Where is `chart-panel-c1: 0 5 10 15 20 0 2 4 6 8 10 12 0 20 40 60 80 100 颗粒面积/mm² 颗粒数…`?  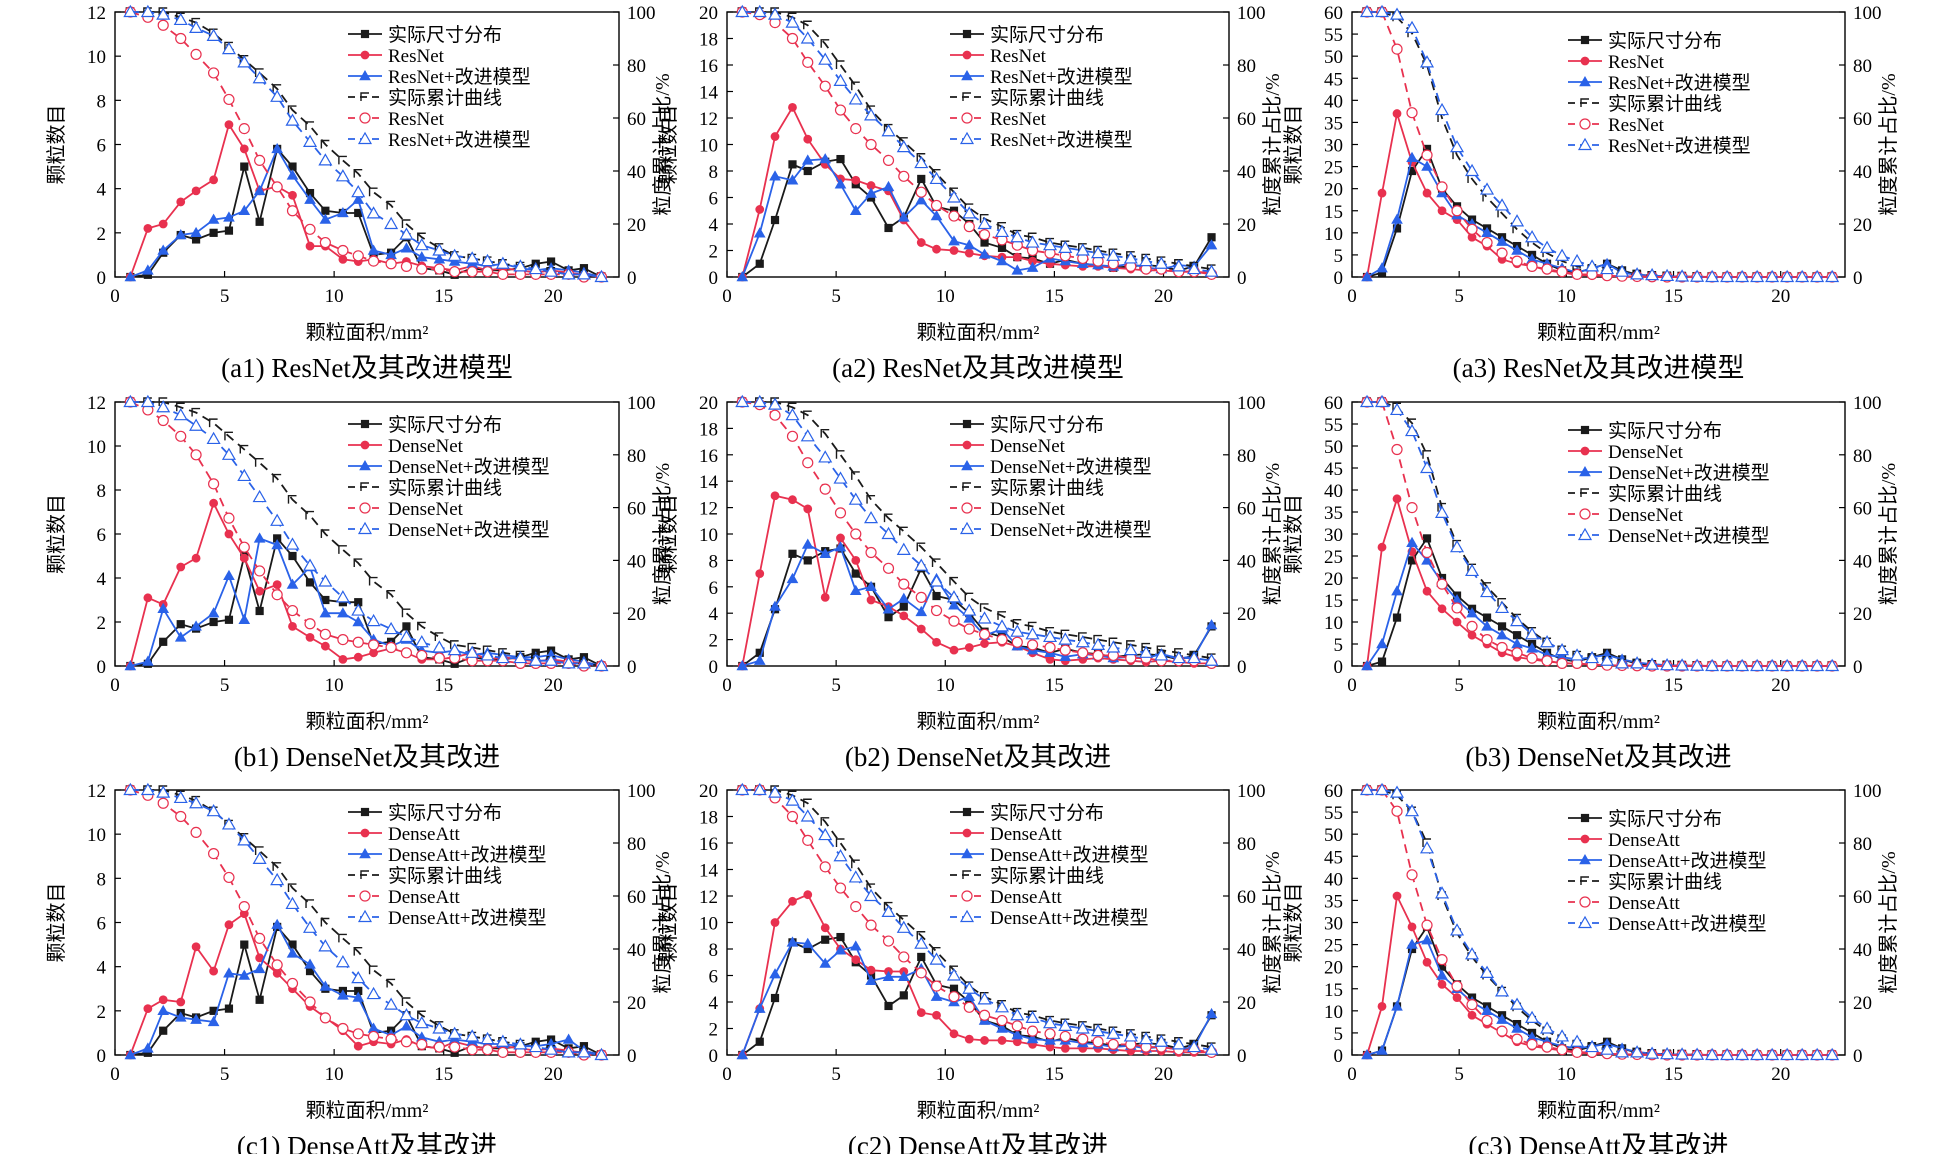
chart-panel-c1: 0 5 10 15 20 0 2 4 6 8 10 12 0 20 40 60 80 100 颗粒面积/mm² 颗粒数… is located at coordinates (359, 970).